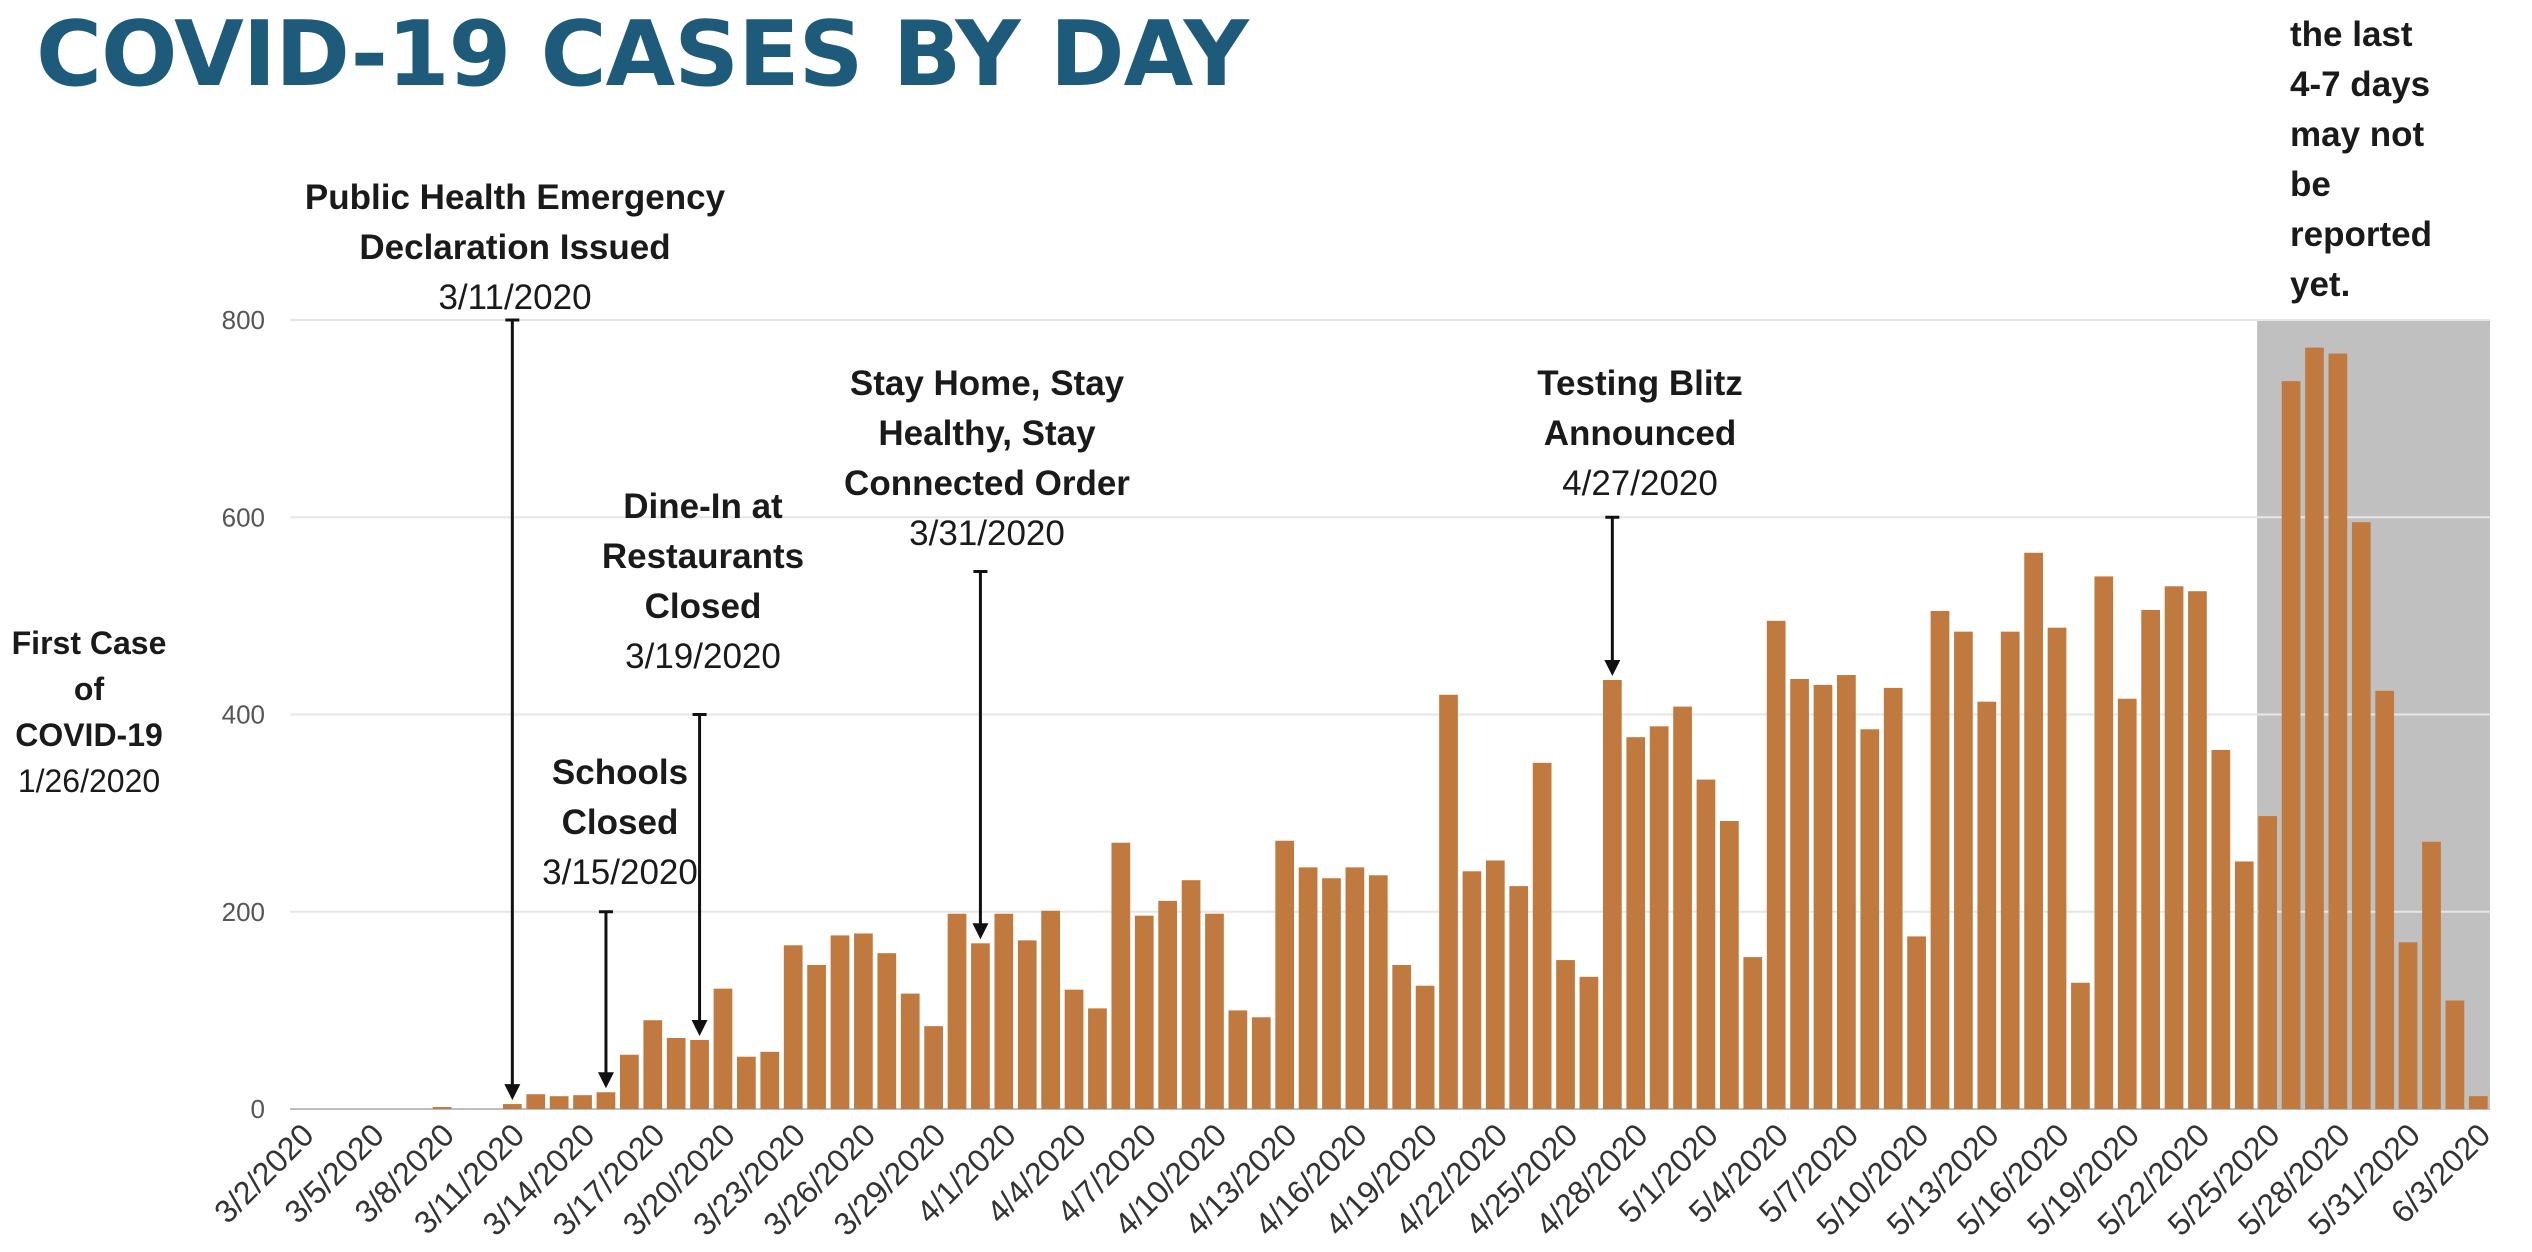  What do you see at coordinates (2244, 985) in the screenshot?
I see `bar-5/24/2020` at bounding box center [2244, 985].